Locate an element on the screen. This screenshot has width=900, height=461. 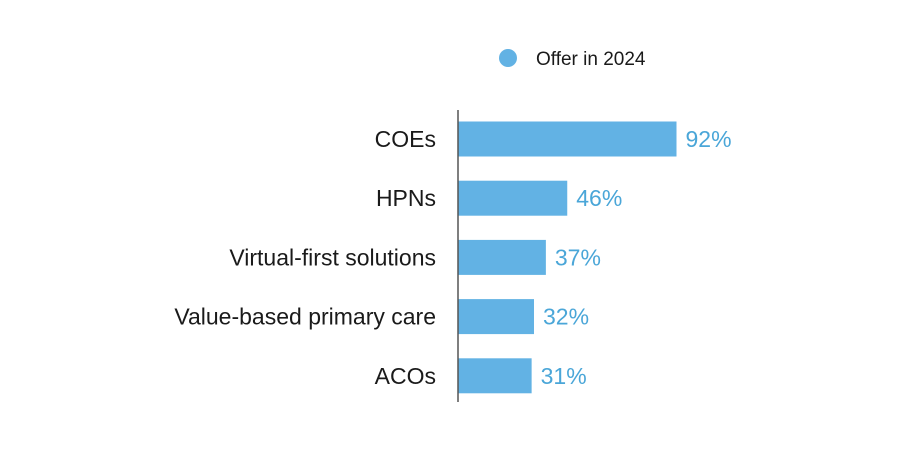
value-label: 92% is located at coordinates (709, 139).